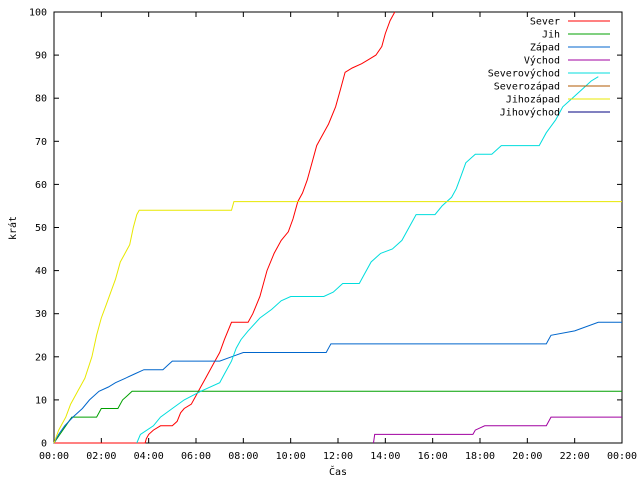  What do you see at coordinates (41, 185) in the screenshot?
I see `y-tick-label: 60` at bounding box center [41, 185].